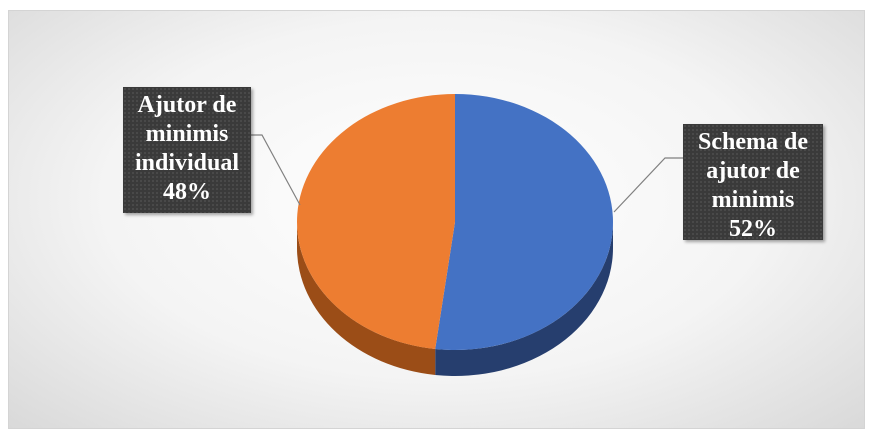  I want to click on data-label-schema-ajutor: Schema de ajutor de minimis 52%, so click(753, 183).